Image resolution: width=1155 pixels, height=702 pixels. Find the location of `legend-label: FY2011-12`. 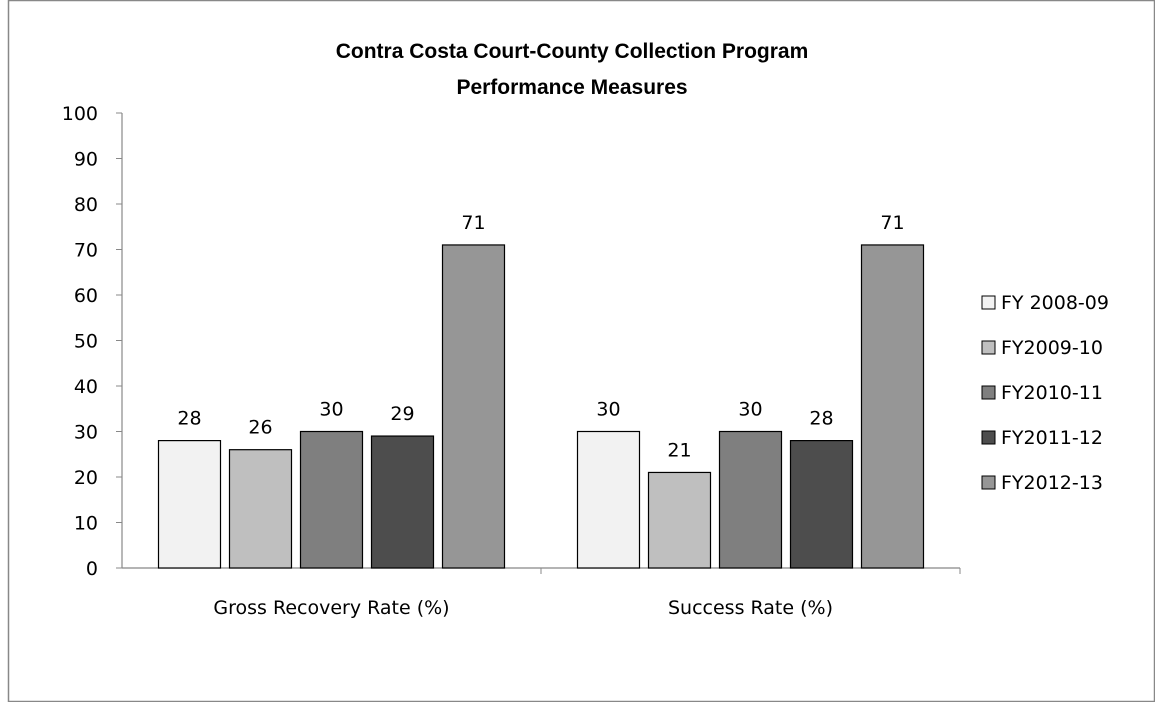

legend-label: FY2011-12 is located at coordinates (1052, 438).